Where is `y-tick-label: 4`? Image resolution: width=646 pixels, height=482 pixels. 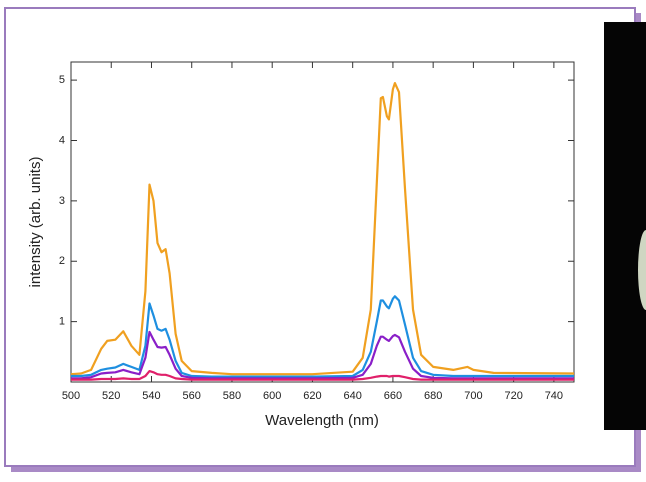 y-tick-label: 4 is located at coordinates (62, 140).